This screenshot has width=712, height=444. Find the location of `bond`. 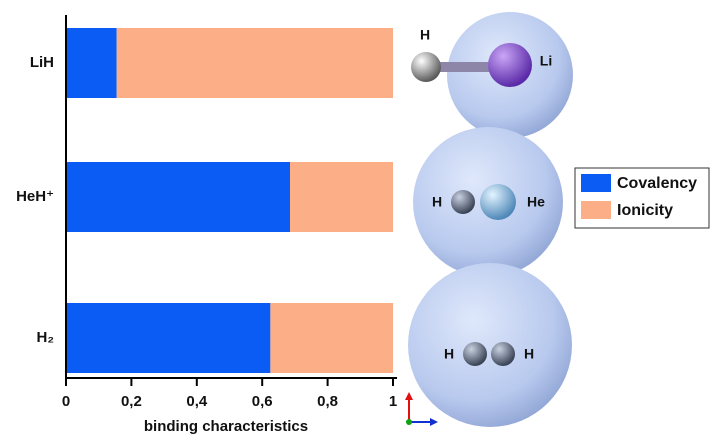

bond is located at coordinates (468, 67).